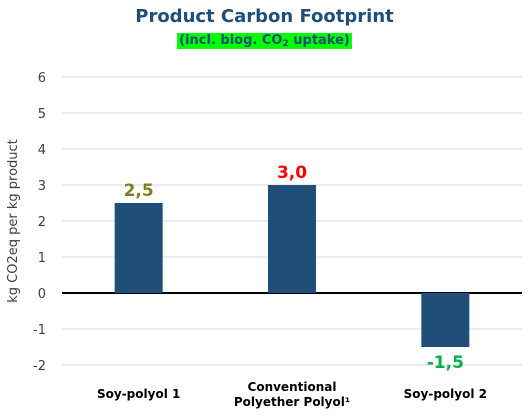 This screenshot has width=529, height=419. Describe the element at coordinates (285, 44) in the screenshot. I see `subtitle-subscript: 2` at that location.